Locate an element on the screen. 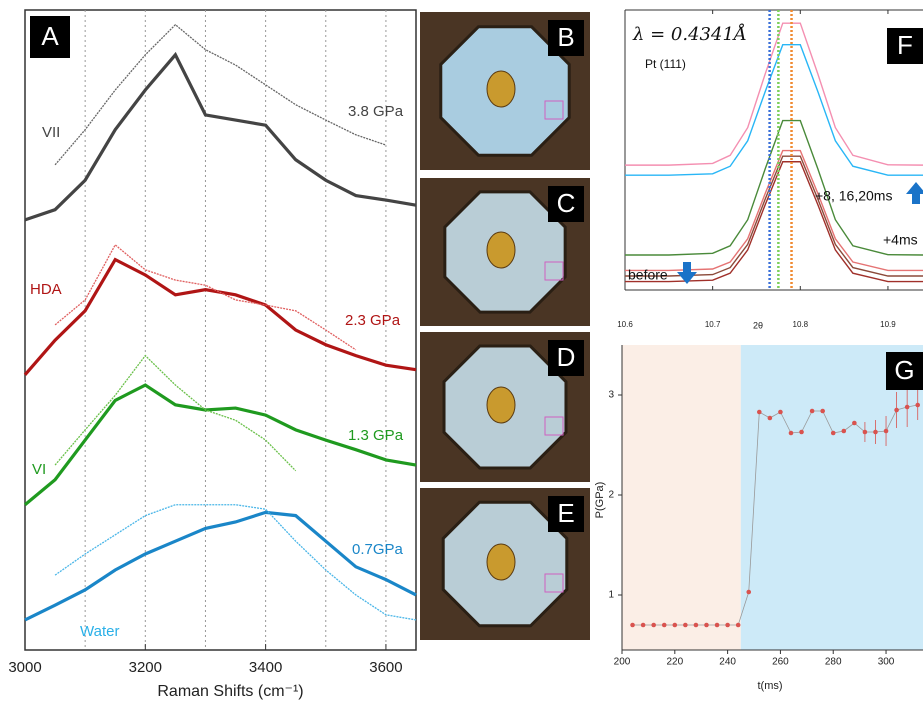 Image resolution: width=923 pixels, height=702 pixels. arrow-down is located at coordinates (687, 273).